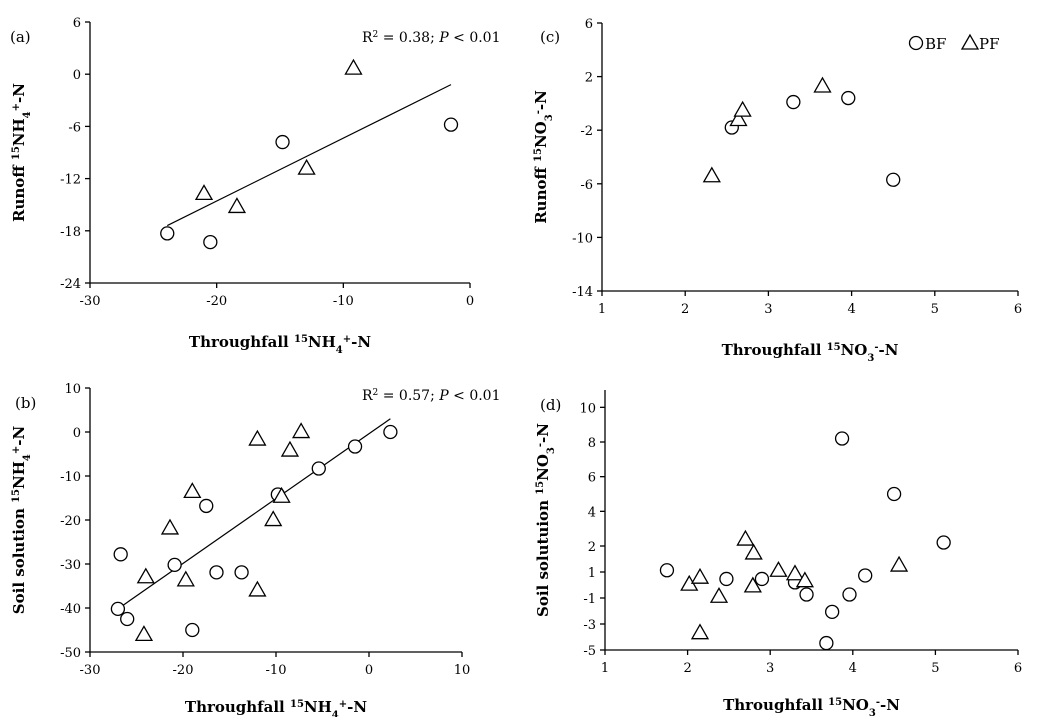  Describe the element at coordinates (550, 37) in the screenshot. I see `panel-label: (c)` at that location.